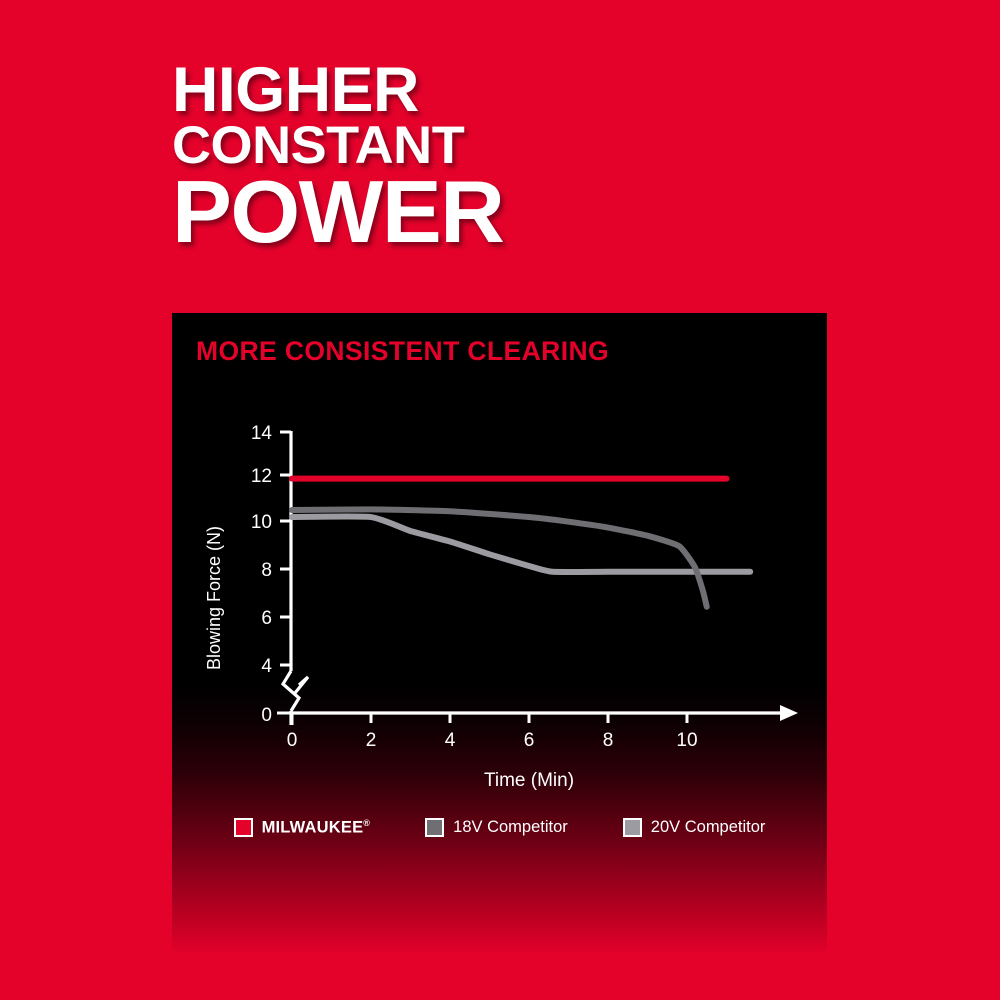  I want to click on y-axis-label: Blowing Force (N), so click(214, 598).